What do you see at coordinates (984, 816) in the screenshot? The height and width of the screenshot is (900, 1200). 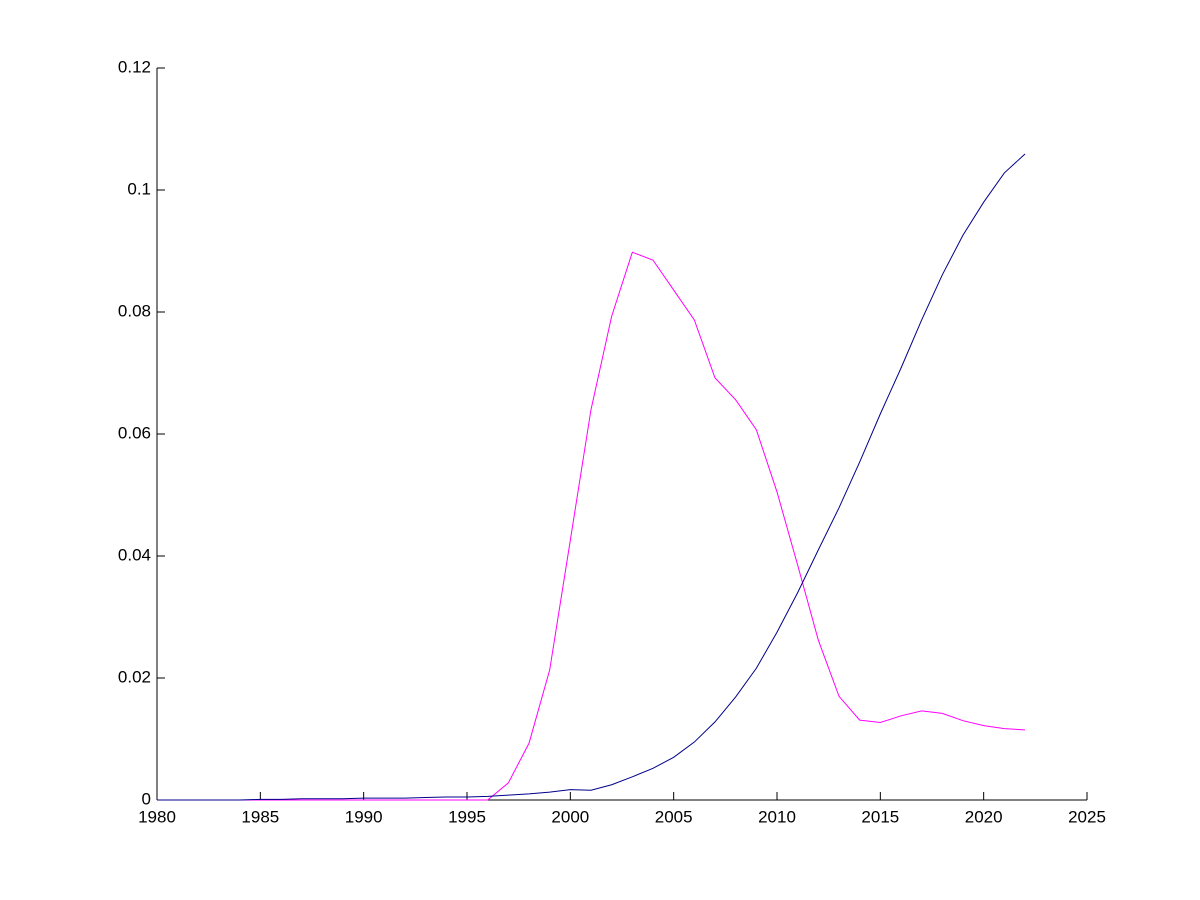 I see `x-tick-label: 2020` at bounding box center [984, 816].